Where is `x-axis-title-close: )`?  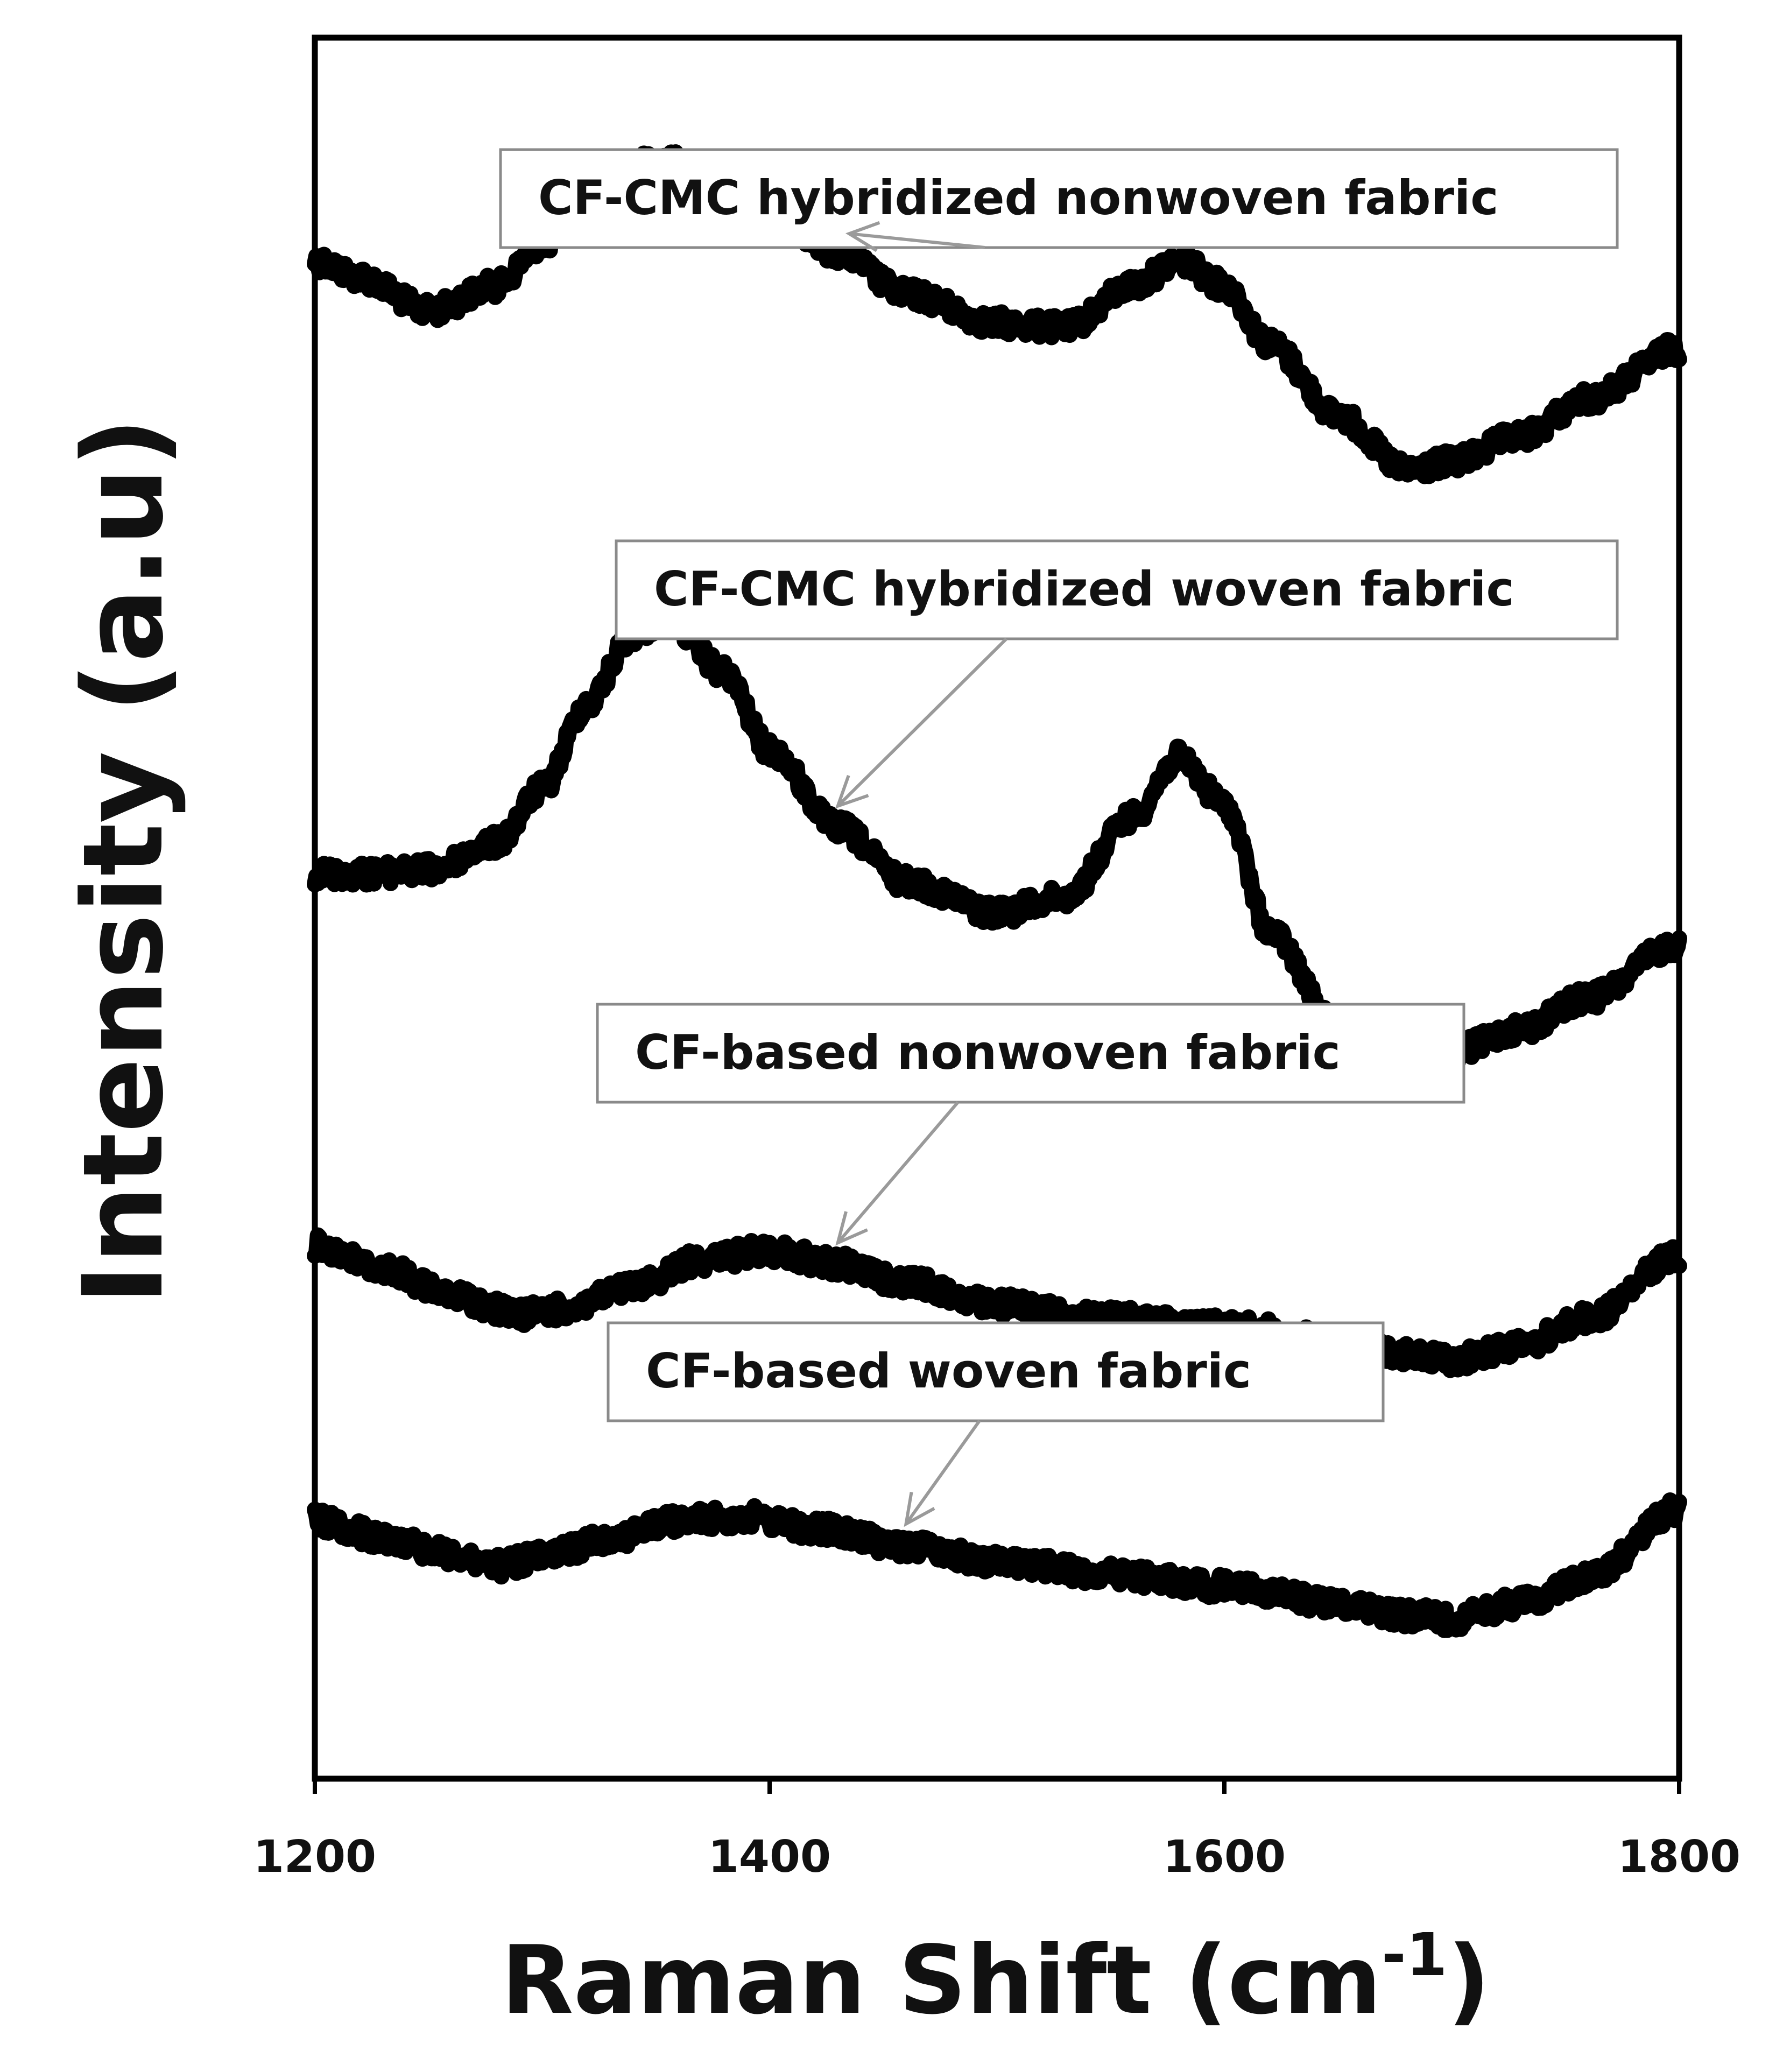 x-axis-title-close: ) is located at coordinates (1468, 1980).